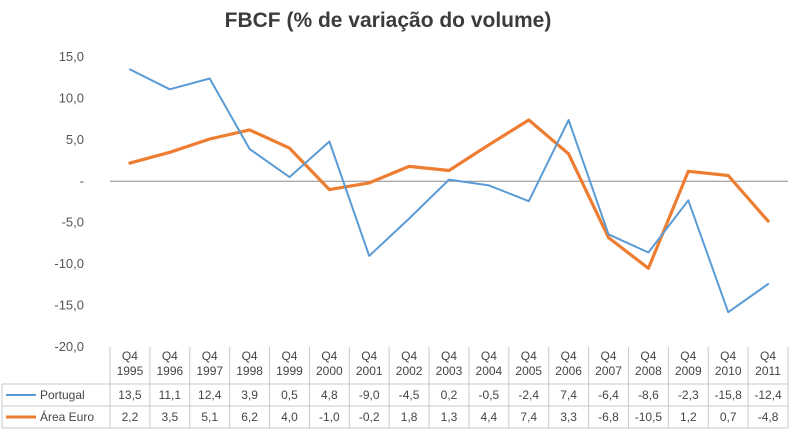 Image resolution: width=799 pixels, height=443 pixels. What do you see at coordinates (489, 395) in the screenshot?
I see `data-cell: -0,5` at bounding box center [489, 395].